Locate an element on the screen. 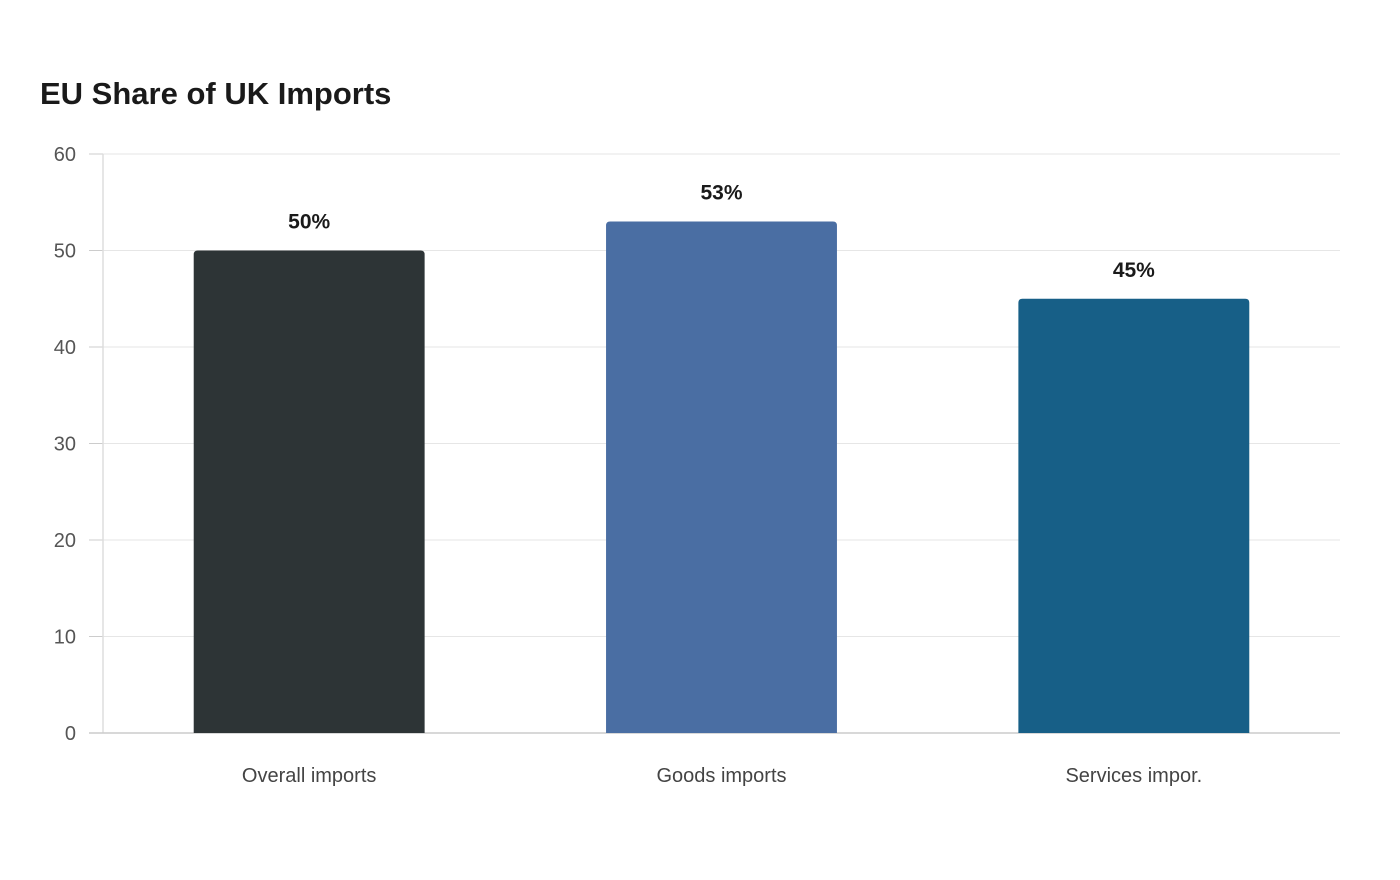  y-tick-label: 30 is located at coordinates (65, 445).